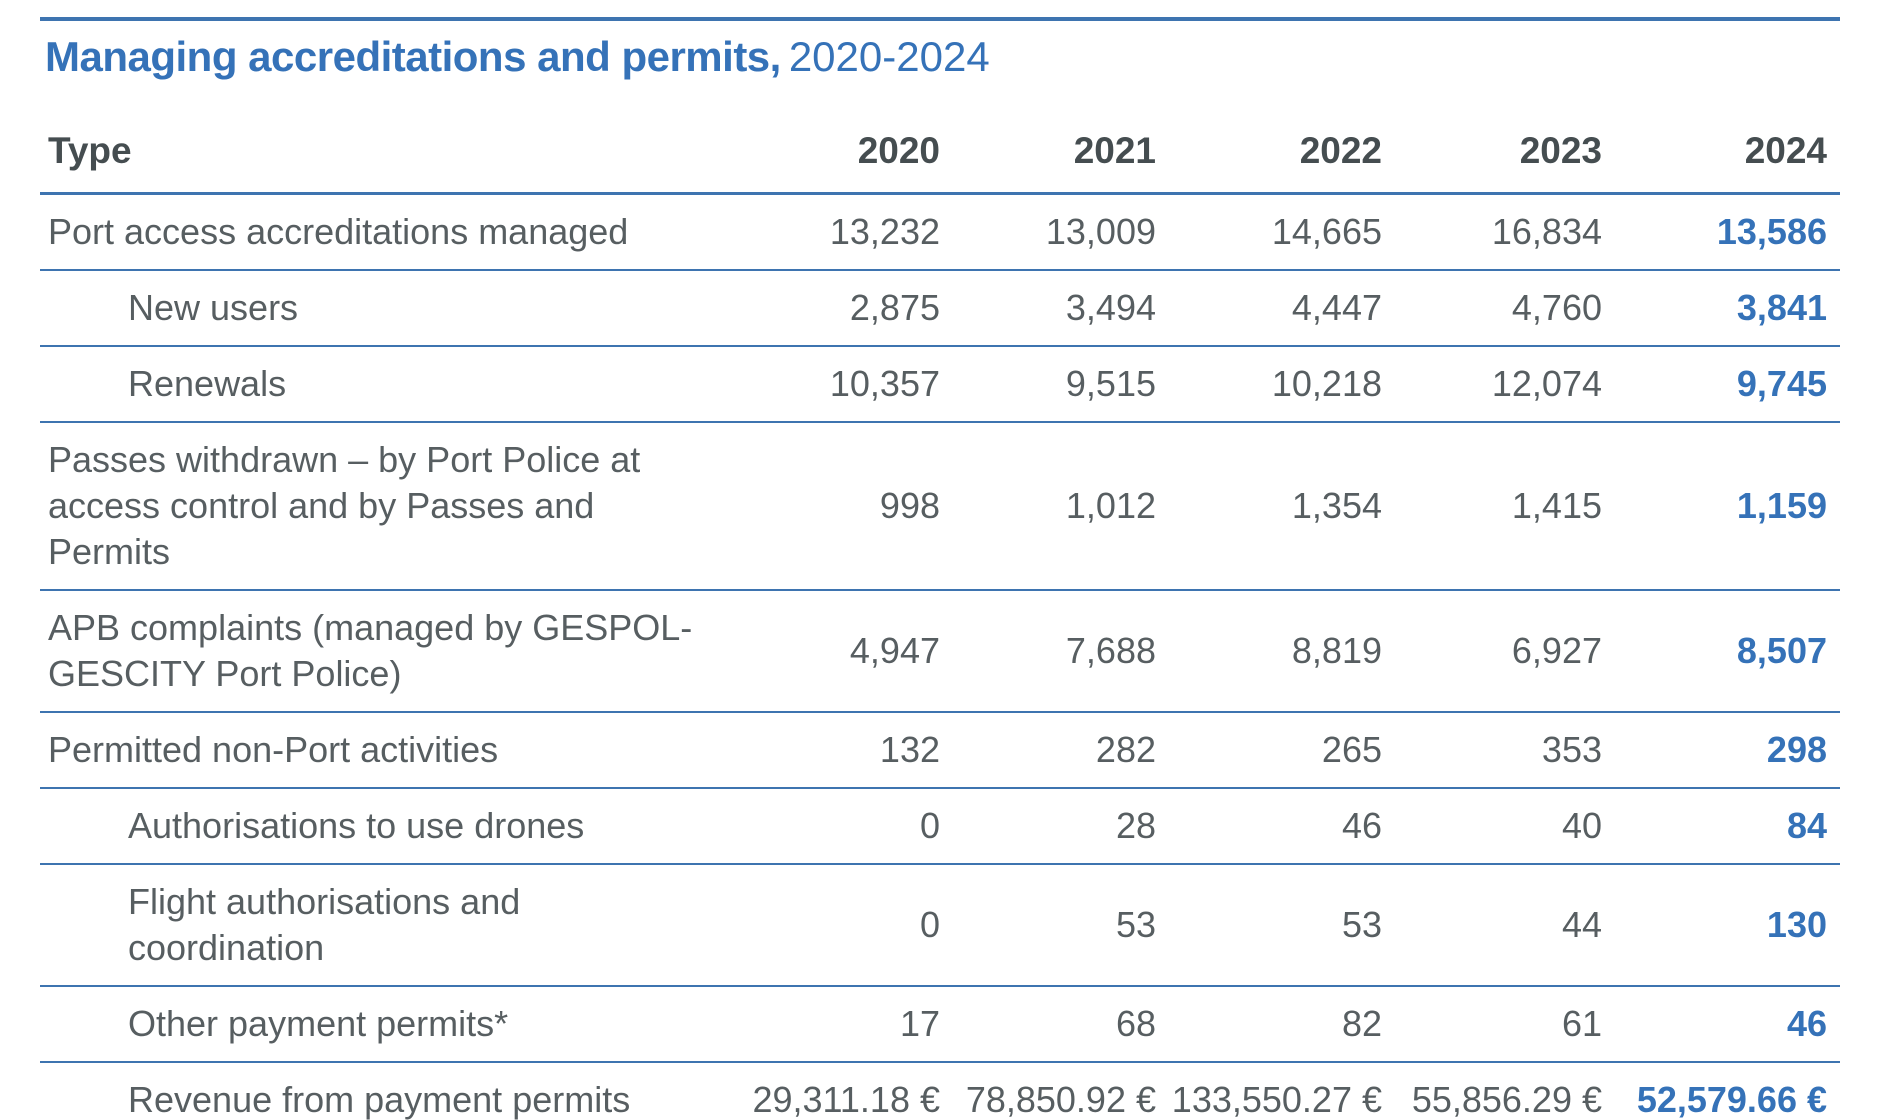  Describe the element at coordinates (1492, 925) in the screenshot. I see `cell-2023: 44` at that location.